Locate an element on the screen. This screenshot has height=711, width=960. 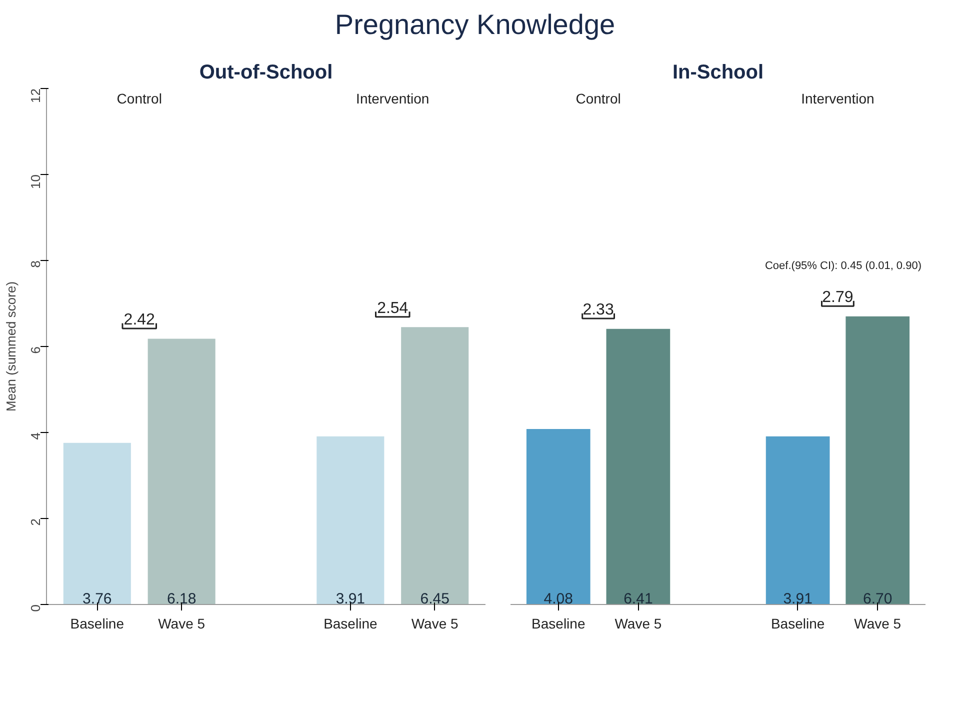
data-label: 6.45 is located at coordinates (435, 599).